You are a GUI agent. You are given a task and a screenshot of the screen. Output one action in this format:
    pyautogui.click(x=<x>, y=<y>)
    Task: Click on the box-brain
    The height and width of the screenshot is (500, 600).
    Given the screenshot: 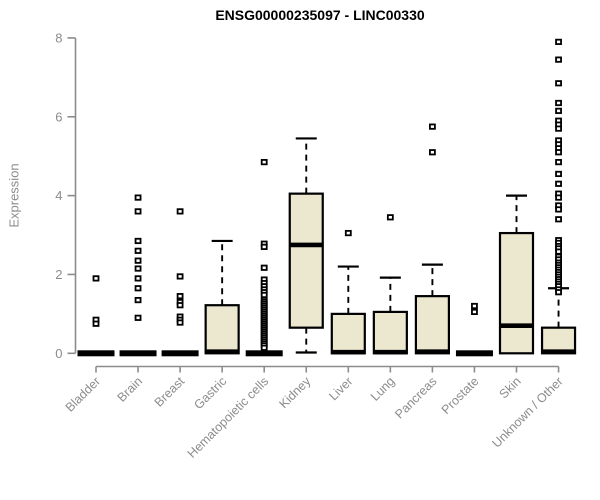 What is the action you would take?
    pyautogui.click(x=138, y=275)
    